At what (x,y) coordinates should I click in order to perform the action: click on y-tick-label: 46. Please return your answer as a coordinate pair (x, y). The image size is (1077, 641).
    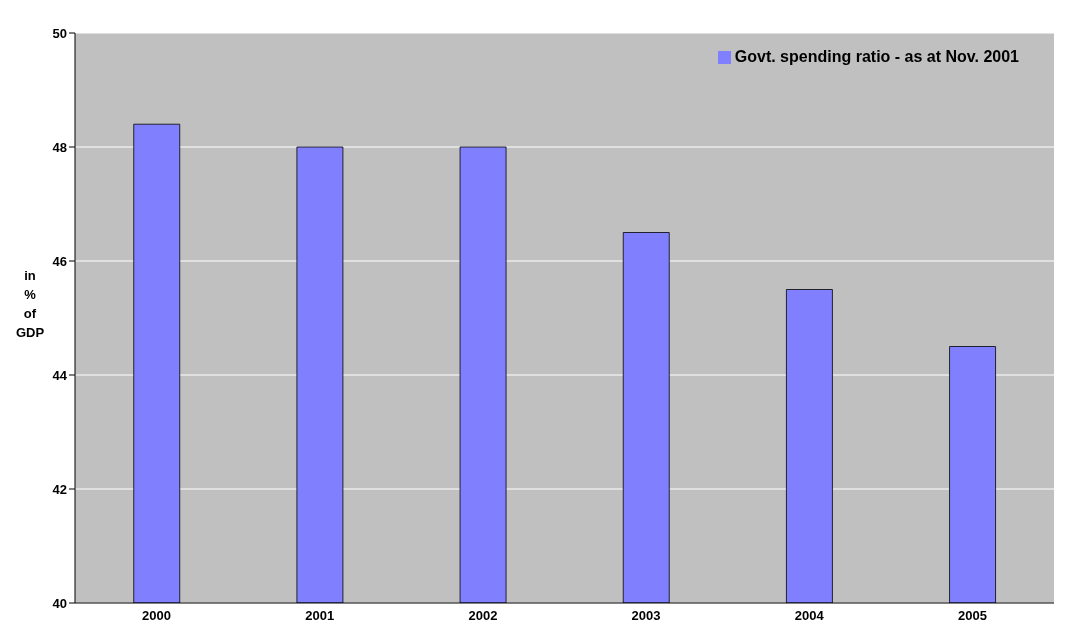
    Looking at the image, I should click on (59, 261).